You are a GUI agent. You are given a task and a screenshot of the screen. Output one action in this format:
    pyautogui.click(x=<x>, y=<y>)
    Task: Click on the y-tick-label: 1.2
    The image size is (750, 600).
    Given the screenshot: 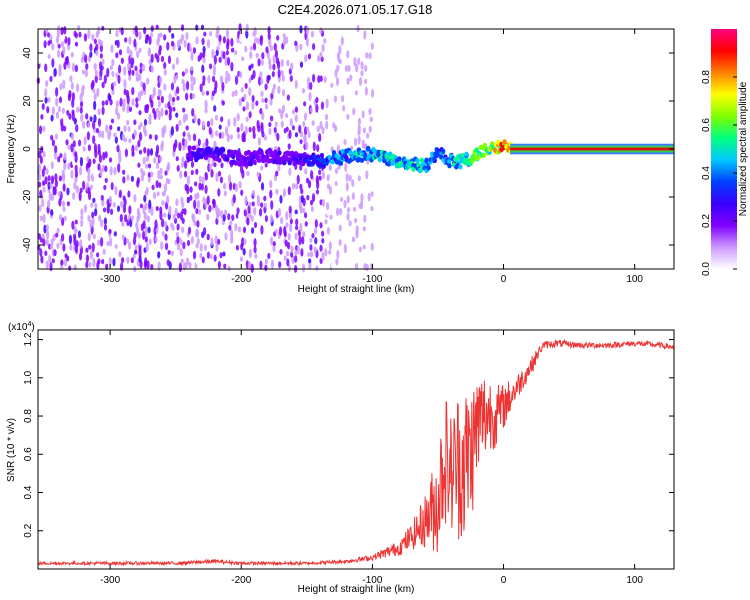 What is the action you would take?
    pyautogui.click(x=28, y=339)
    